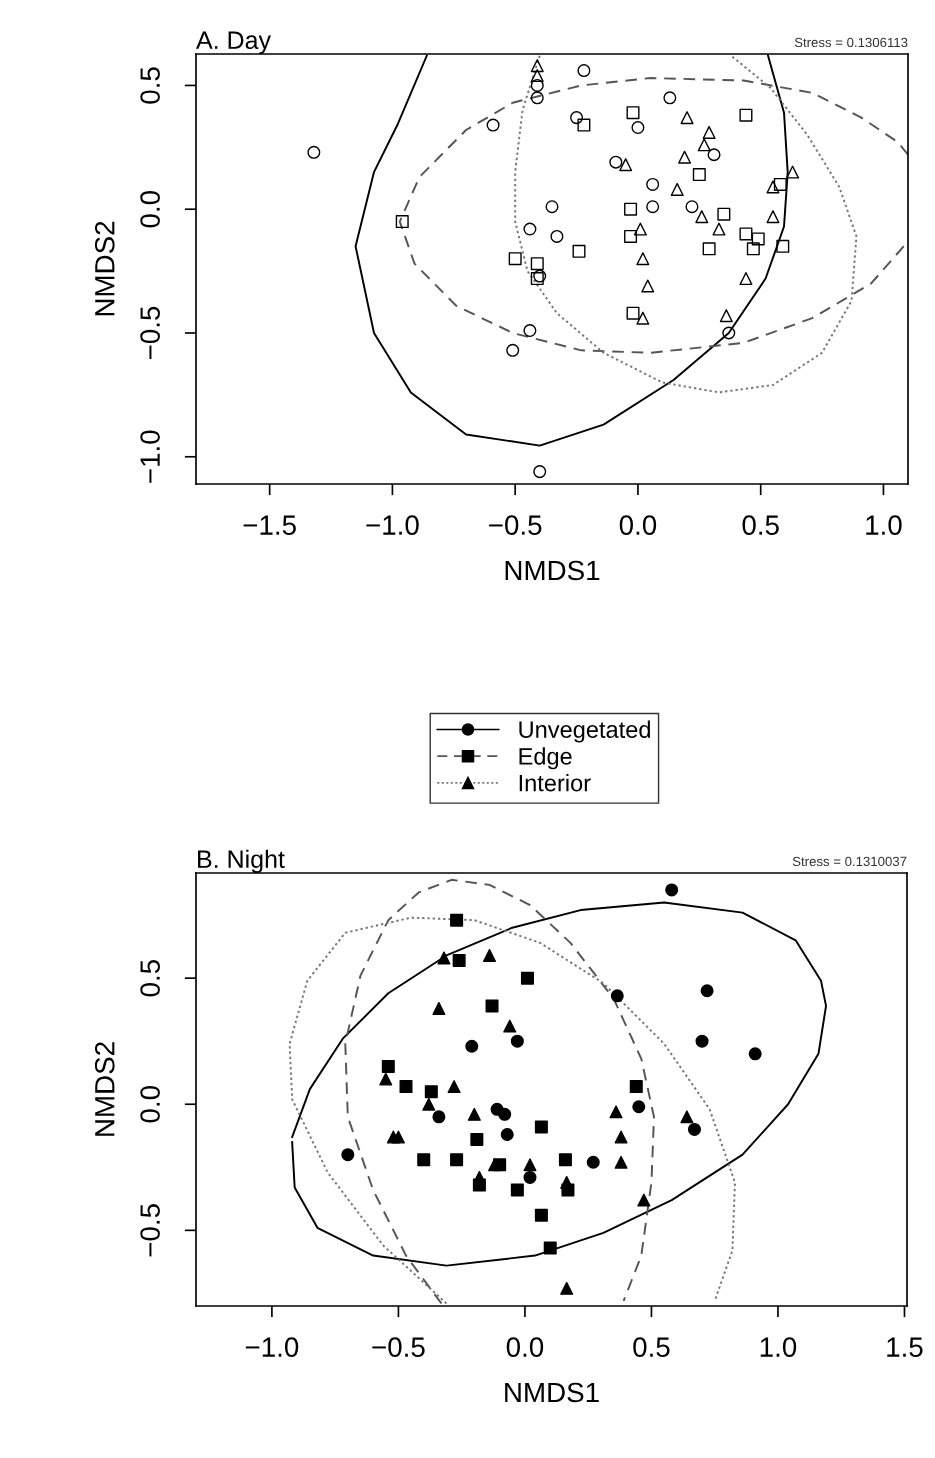  I want to click on text: Stress = 0.1306113, so click(851, 42).